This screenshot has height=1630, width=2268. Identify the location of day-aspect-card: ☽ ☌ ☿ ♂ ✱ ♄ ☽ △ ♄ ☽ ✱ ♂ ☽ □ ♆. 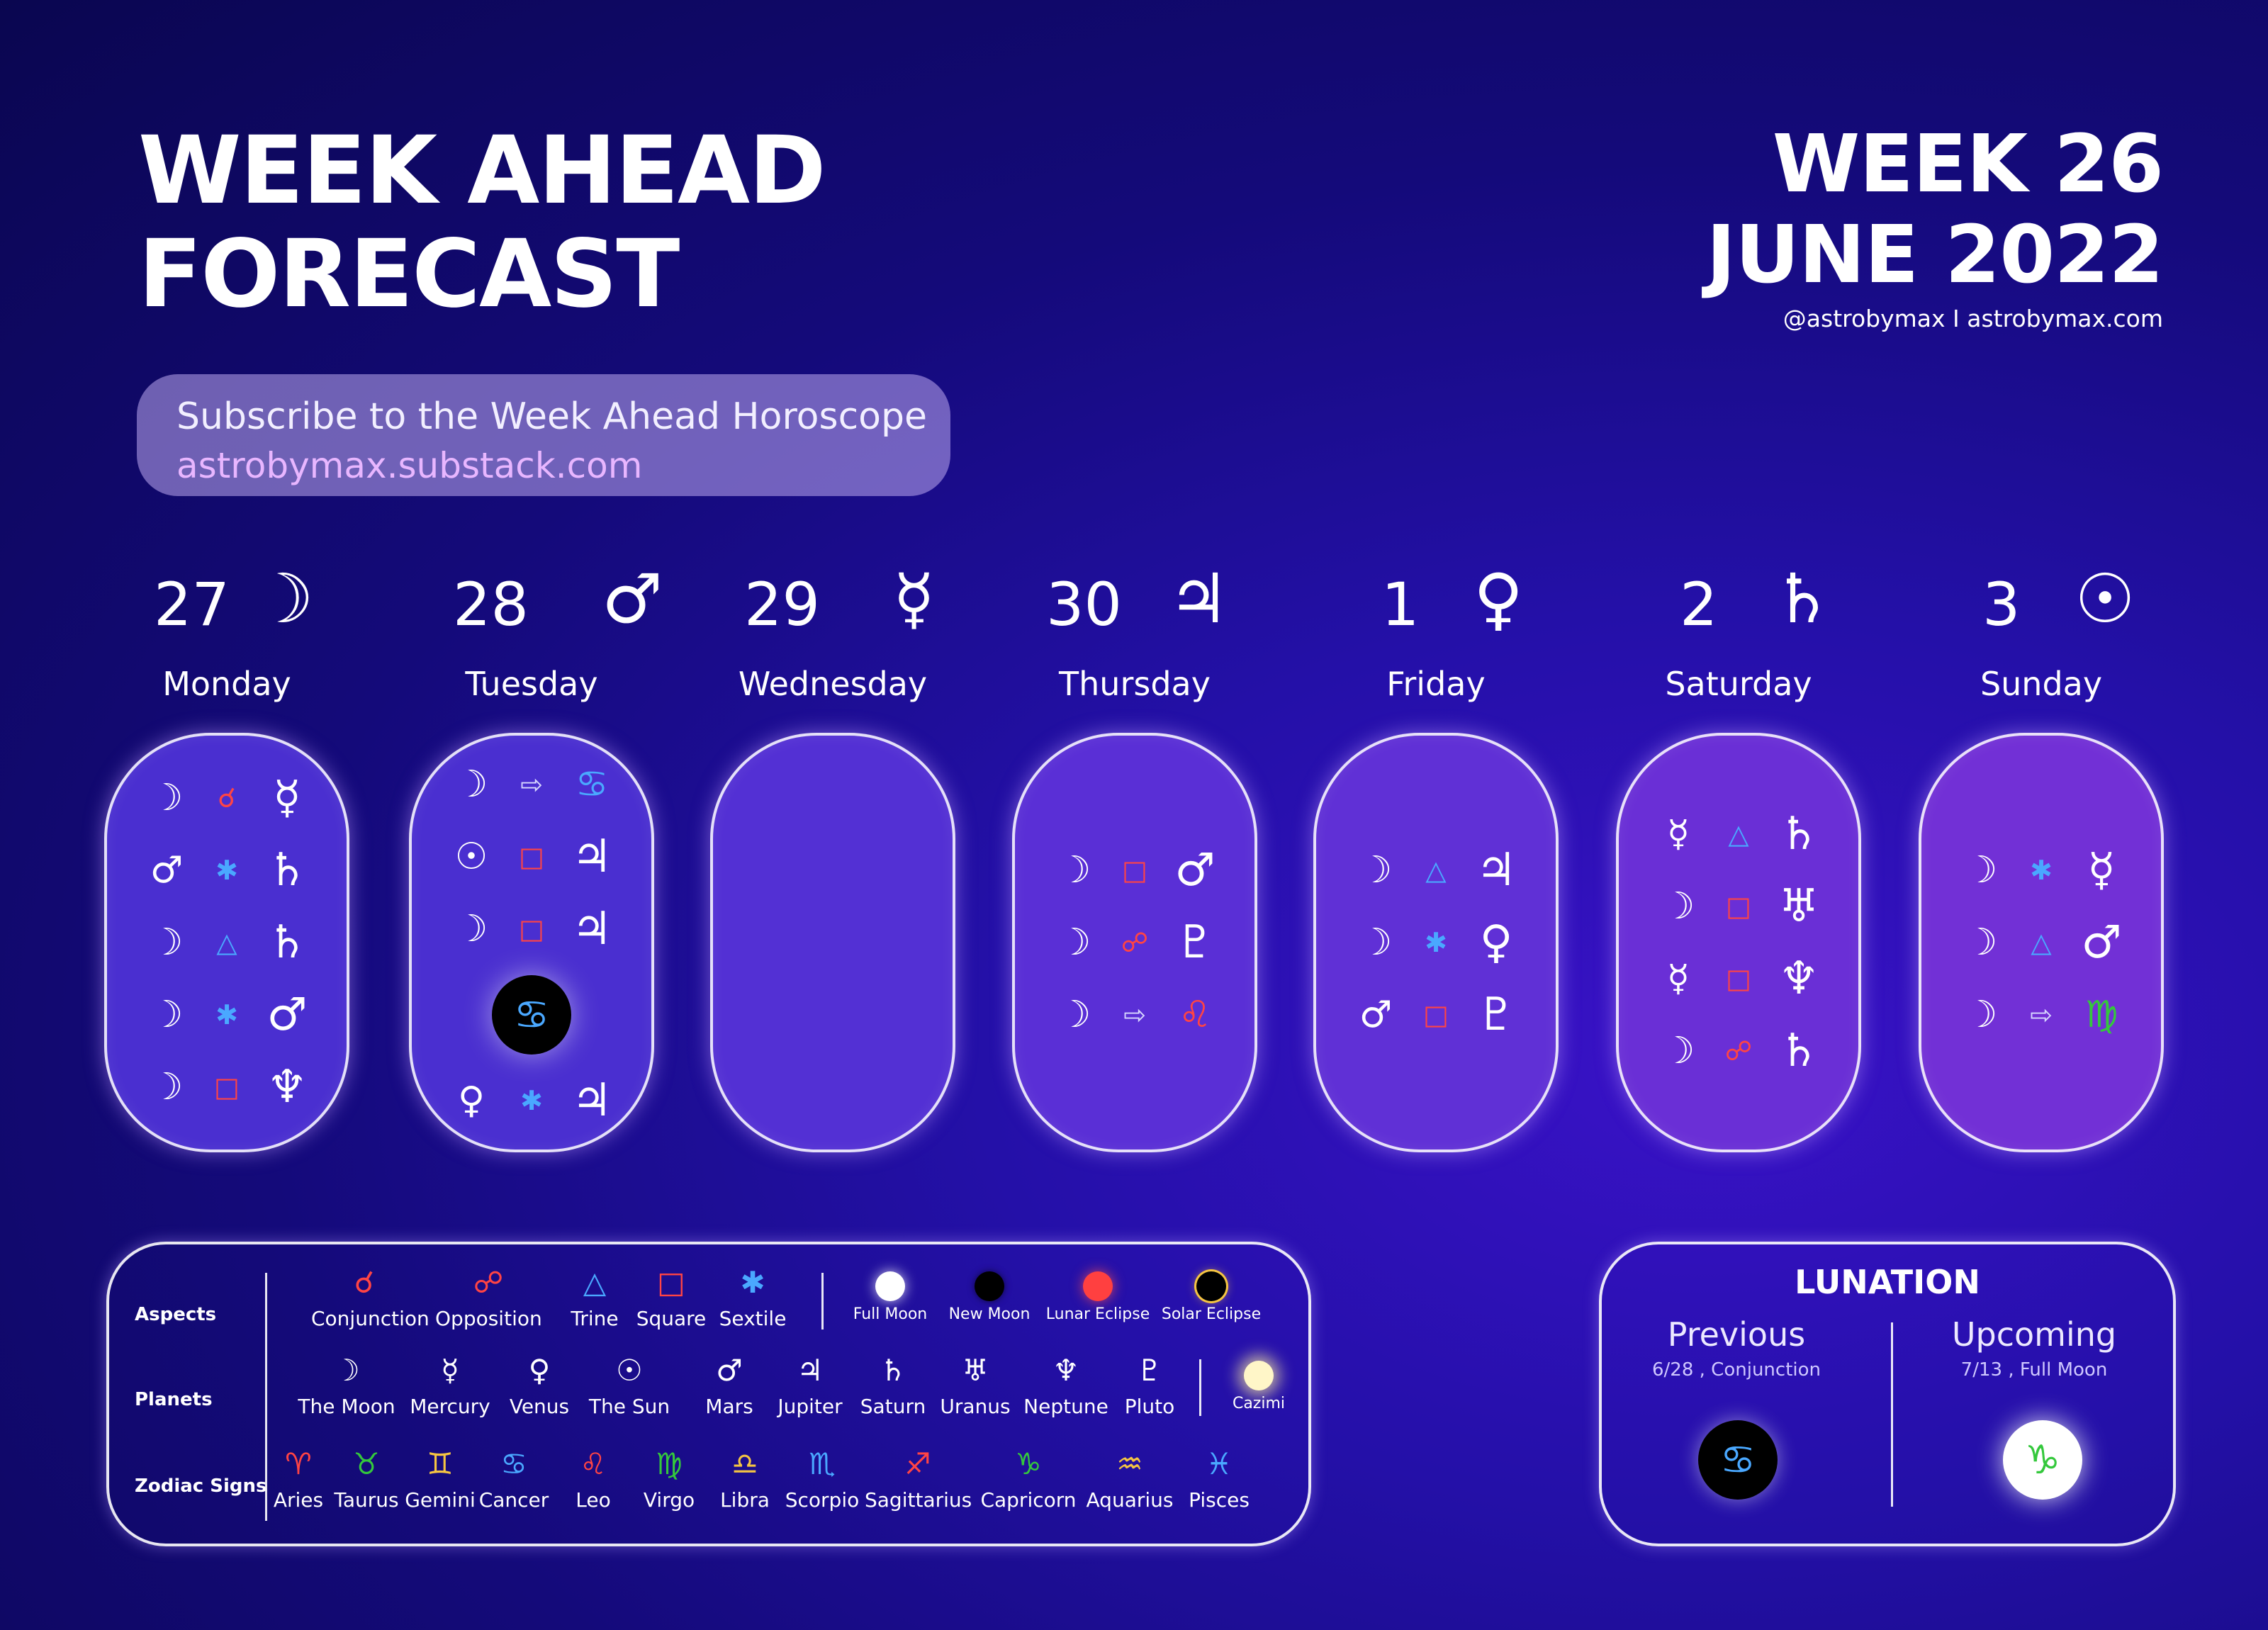
(226, 943).